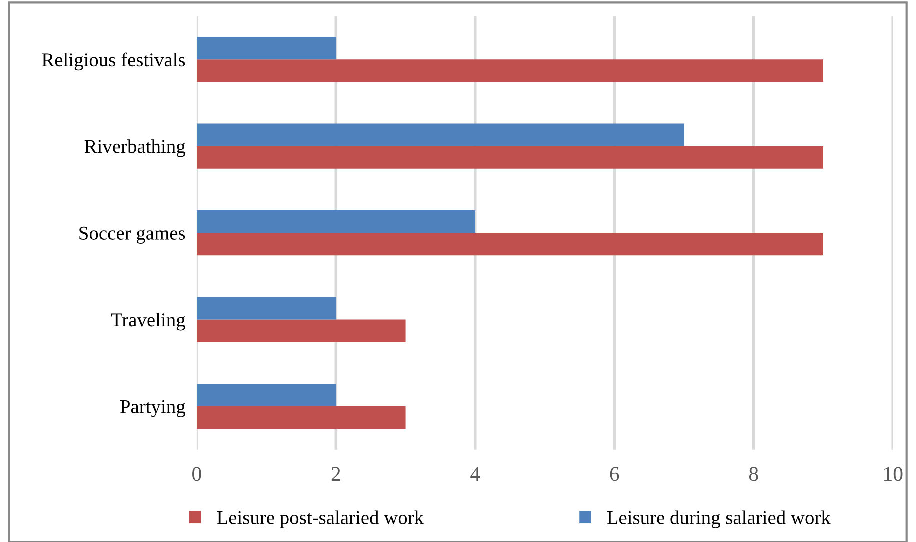 The image size is (916, 542). I want to click on y-tick-label: Partying, so click(153, 409).